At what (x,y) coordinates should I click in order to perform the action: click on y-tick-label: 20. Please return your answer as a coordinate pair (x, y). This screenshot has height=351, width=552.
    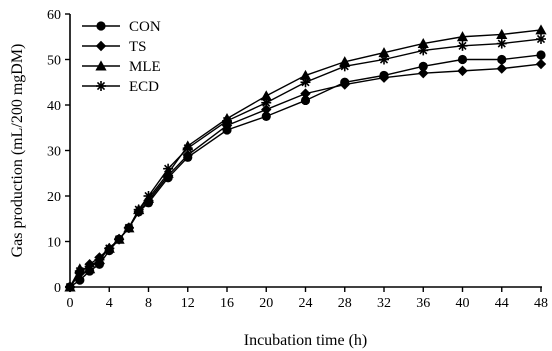
    Looking at the image, I should click on (54, 197).